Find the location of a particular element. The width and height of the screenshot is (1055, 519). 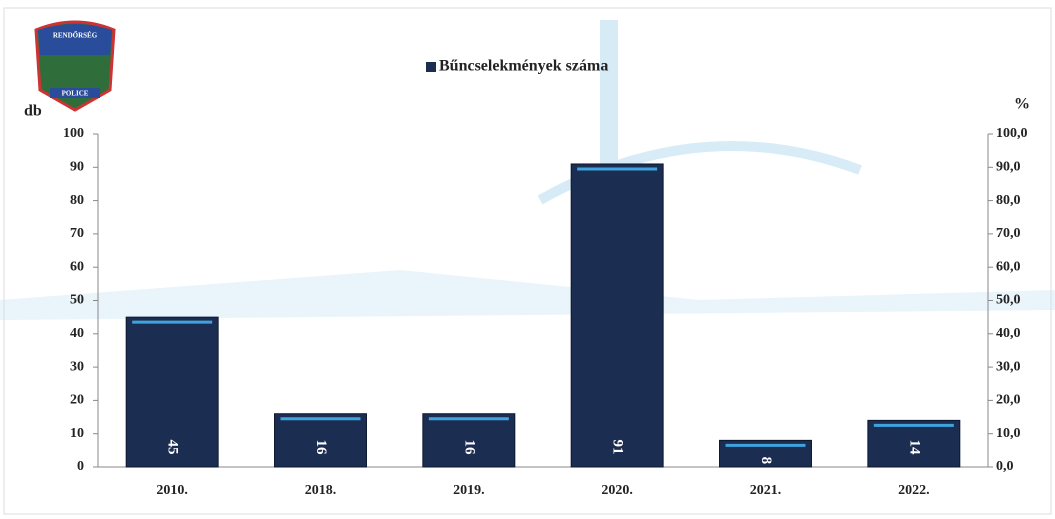

data-label: 91 is located at coordinates (618, 447).